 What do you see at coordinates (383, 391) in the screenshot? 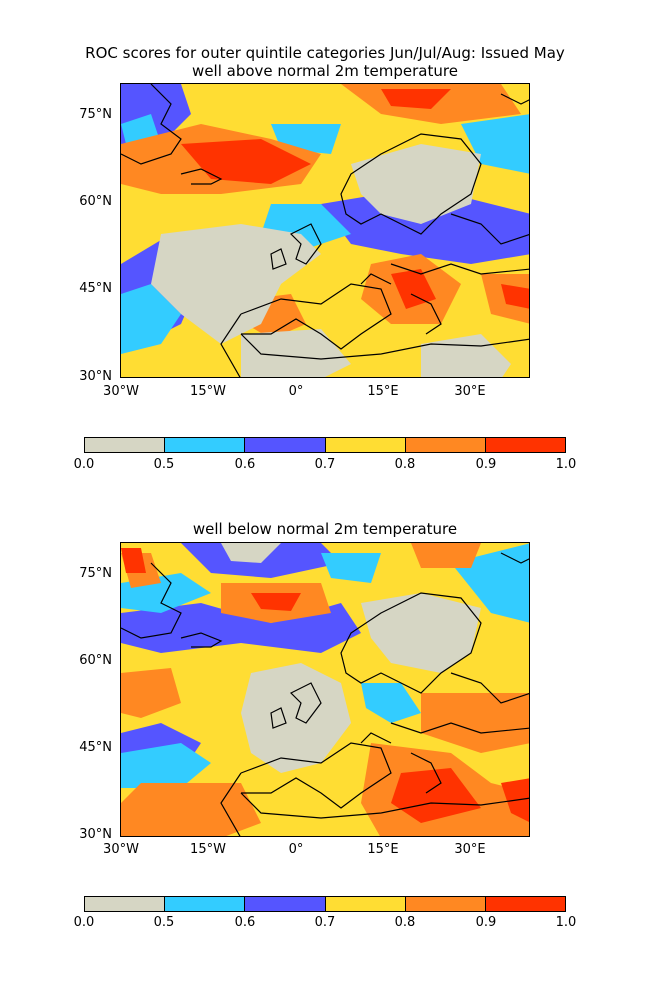
I see `panel1-lon-tick-15e: 15°E` at bounding box center [383, 391].